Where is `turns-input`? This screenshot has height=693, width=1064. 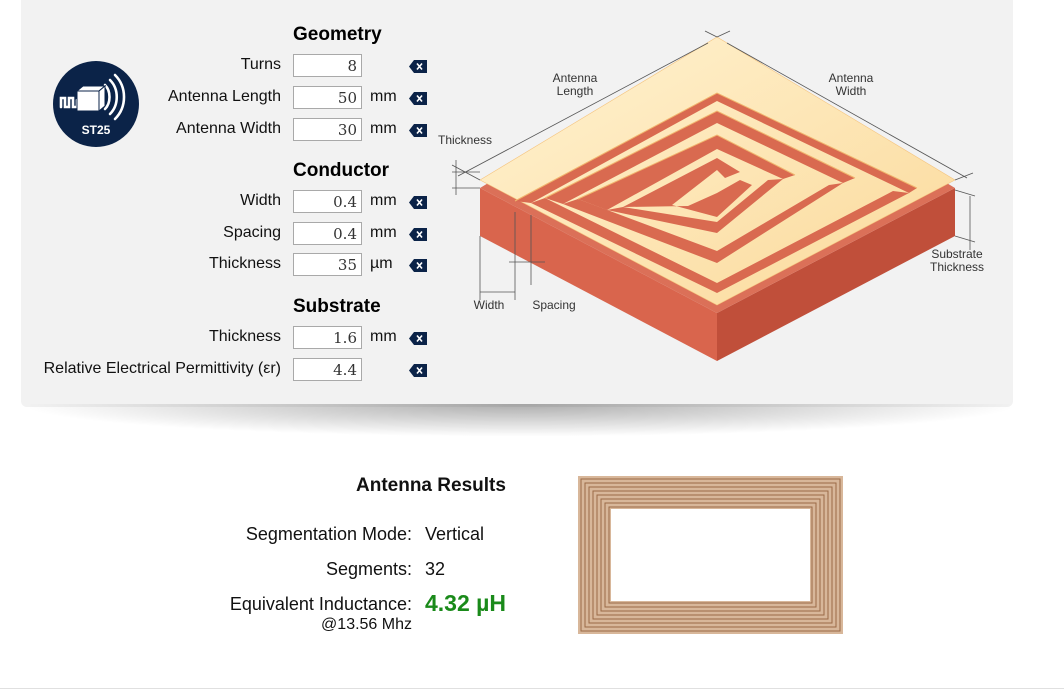 turns-input is located at coordinates (327, 65).